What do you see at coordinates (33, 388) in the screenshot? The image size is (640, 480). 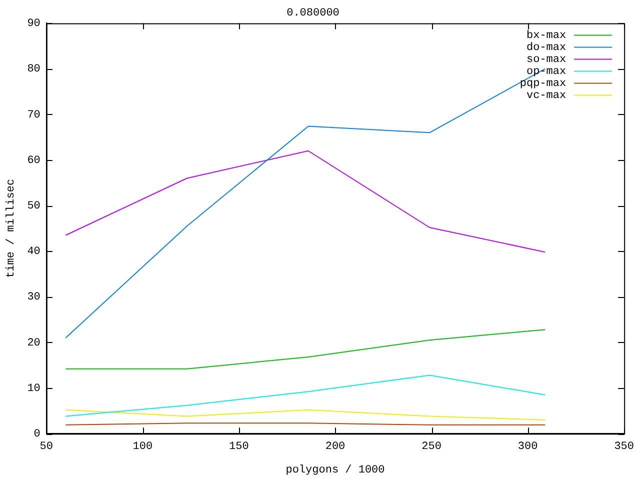 I see `y-tick-label: 10` at bounding box center [33, 388].